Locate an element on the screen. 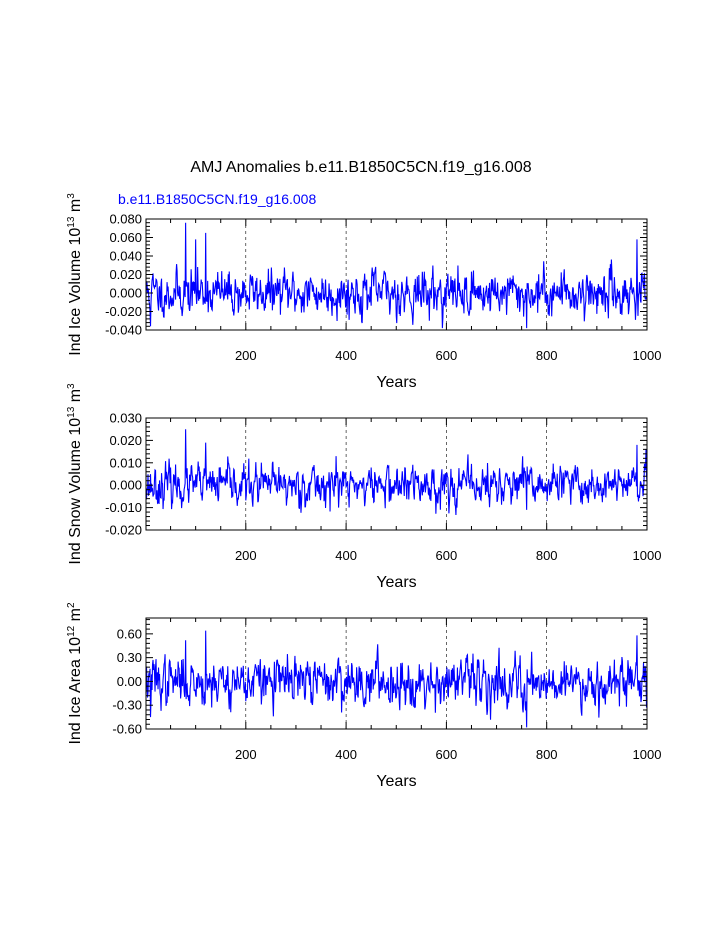  y-axis-label: Ind Ice Volume 1013 m3 is located at coordinates (75, 274).